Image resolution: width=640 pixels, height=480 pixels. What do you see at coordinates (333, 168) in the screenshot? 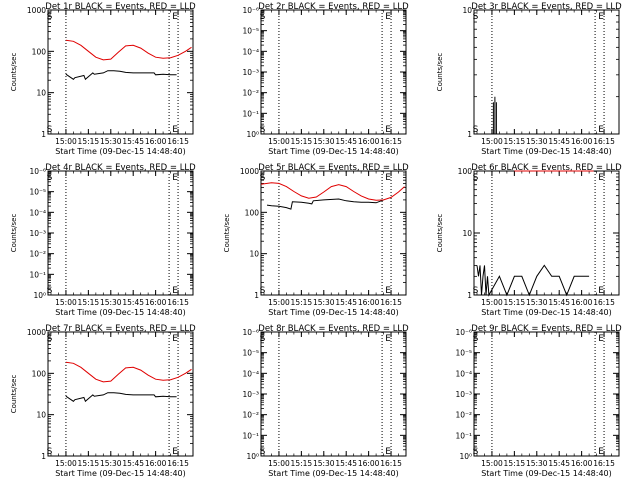
I see `chart-title: Det 5r BLACK = Events, RED = LLD` at bounding box center [333, 168].